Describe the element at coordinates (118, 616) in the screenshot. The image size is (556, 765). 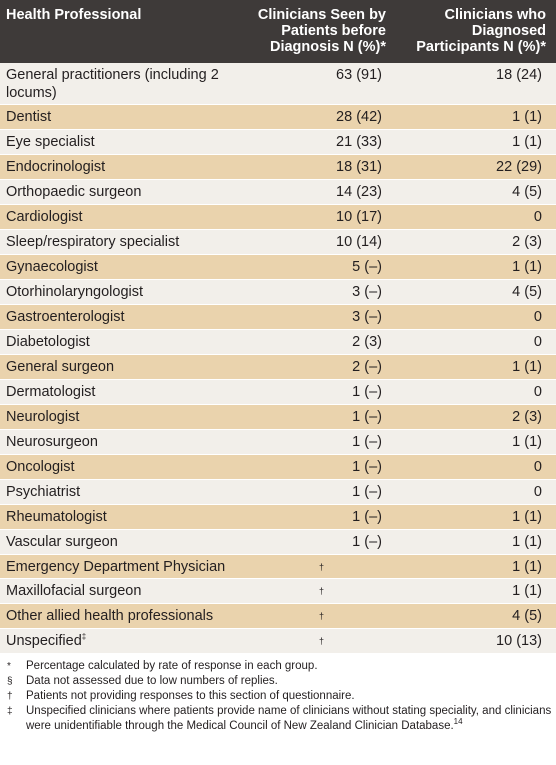
I see `professional-name: Other allied health professionals` at that location.